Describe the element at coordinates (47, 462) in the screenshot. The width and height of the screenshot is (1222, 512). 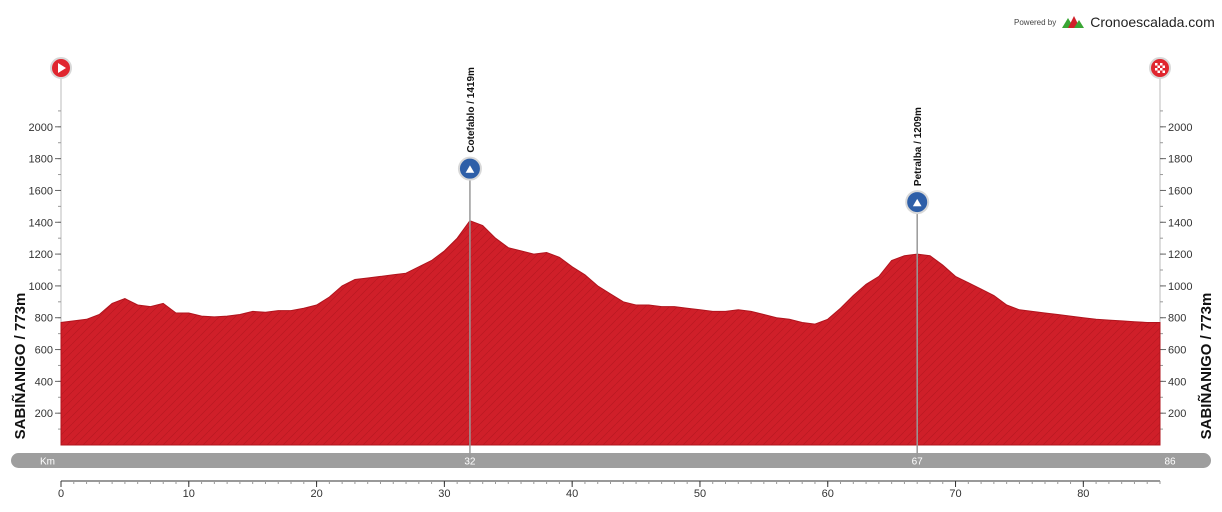
I see `km-bar-label: Km` at that location.